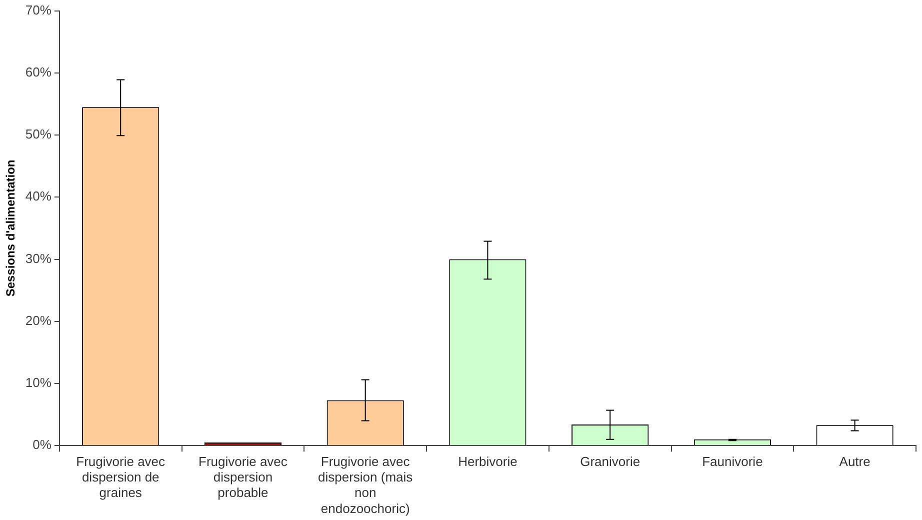 This screenshot has width=922, height=520. Describe the element at coordinates (732, 461) in the screenshot. I see `x-tick-label: Faunivorie` at that location.